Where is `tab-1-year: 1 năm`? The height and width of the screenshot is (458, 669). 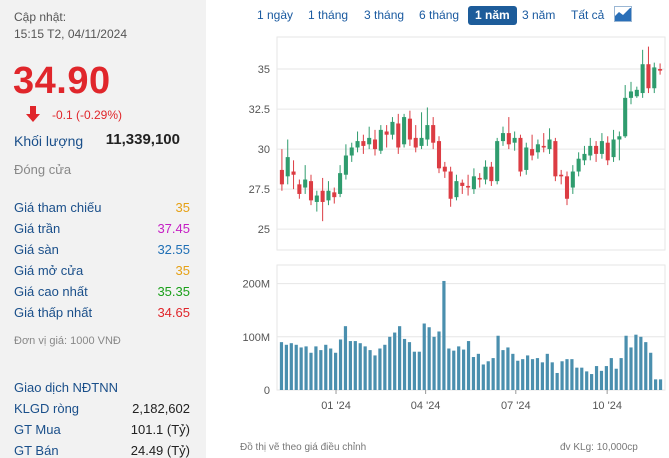 tab-1-year: 1 năm is located at coordinates (492, 15).